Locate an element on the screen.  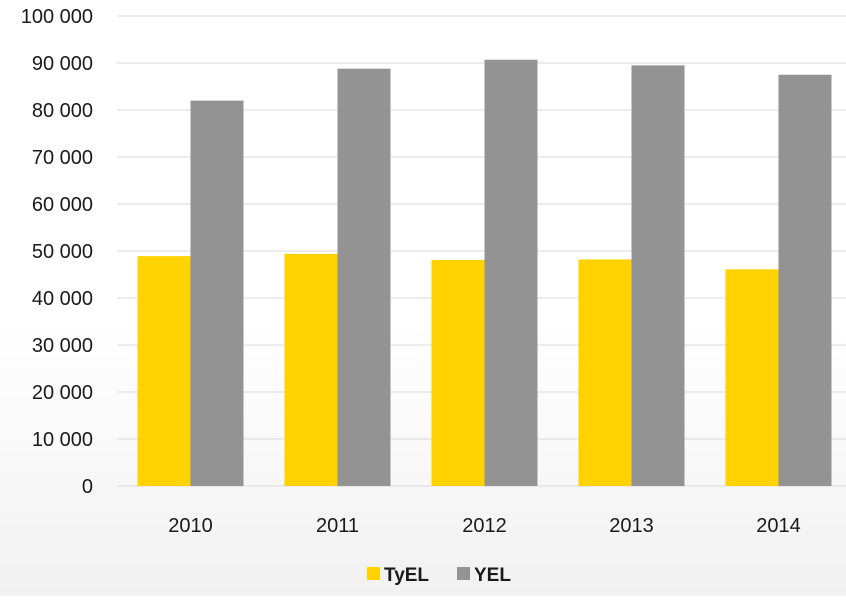
x-axis-tick-labels: 2010 2011 2012 2013 2014 is located at coordinates (484, 526).